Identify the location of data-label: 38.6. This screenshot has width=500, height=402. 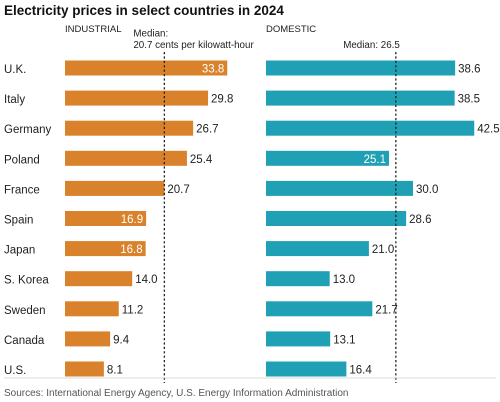
(469, 70).